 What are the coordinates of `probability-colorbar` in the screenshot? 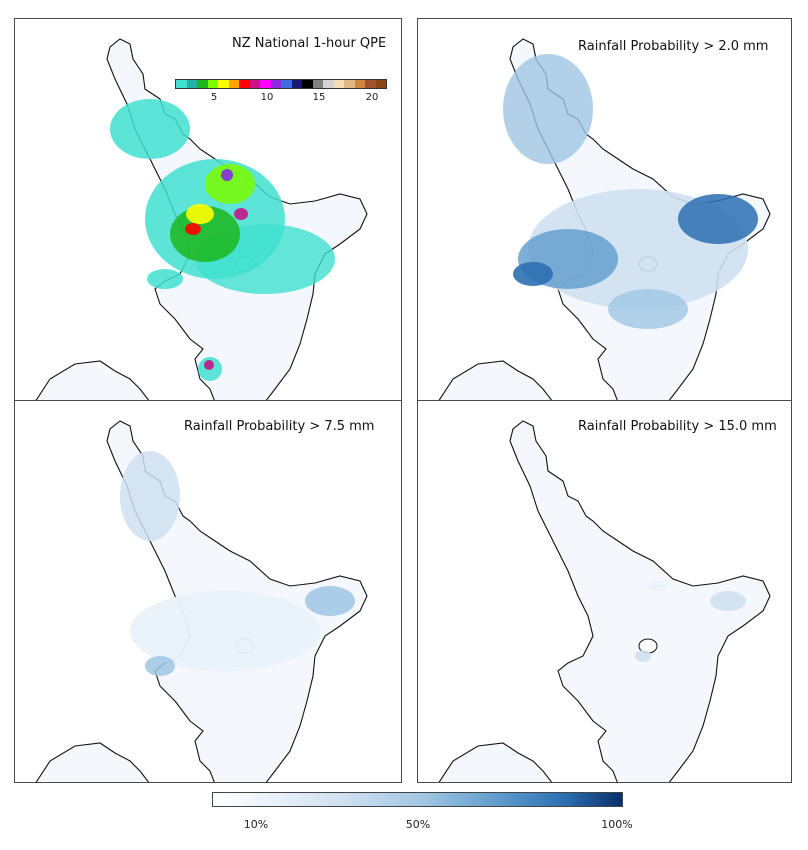 It's located at (417, 799).